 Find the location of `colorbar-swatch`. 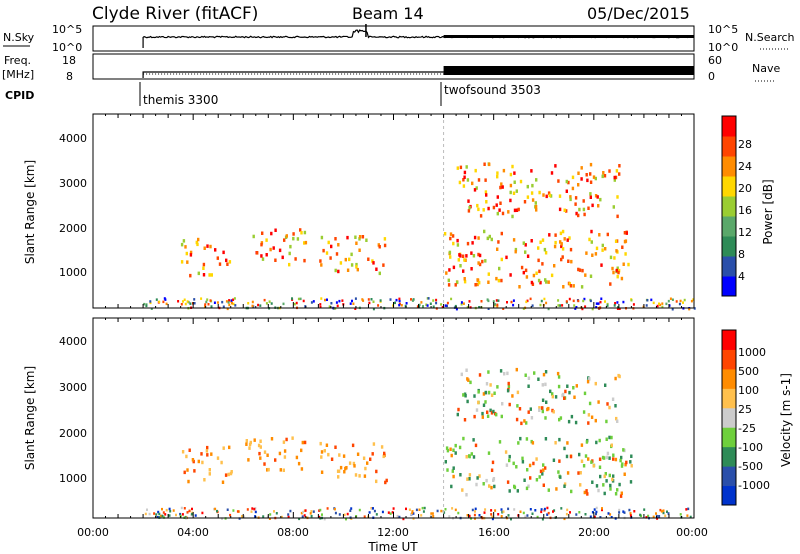

colorbar-swatch is located at coordinates (729, 437).